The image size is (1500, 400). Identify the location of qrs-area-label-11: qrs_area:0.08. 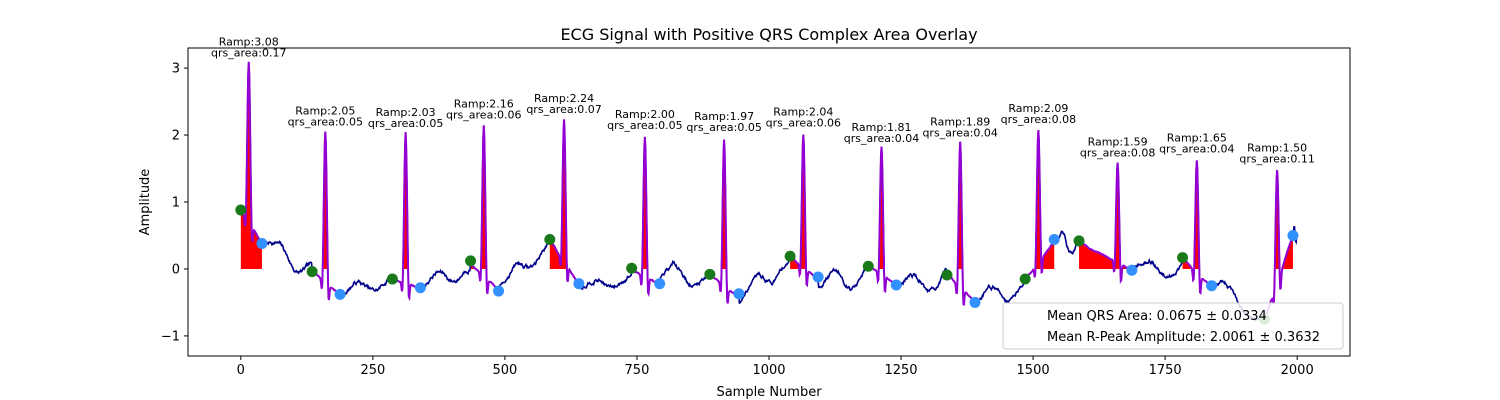
(1038, 119).